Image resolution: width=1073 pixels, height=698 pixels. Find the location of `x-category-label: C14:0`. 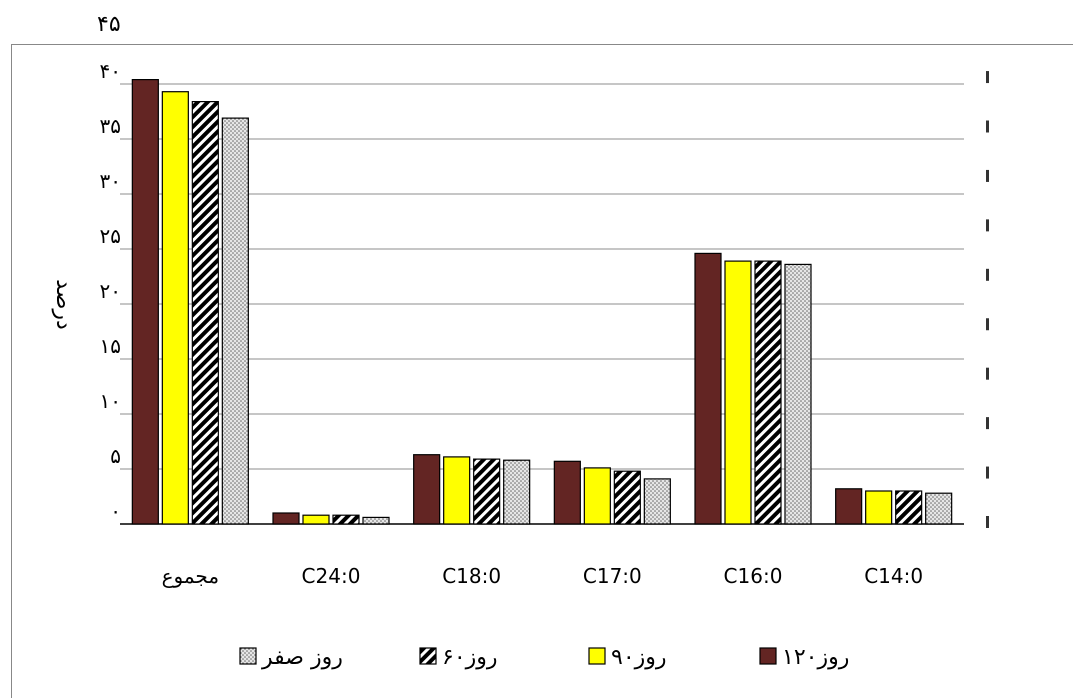

x-category-label: C14:0 is located at coordinates (893, 576).